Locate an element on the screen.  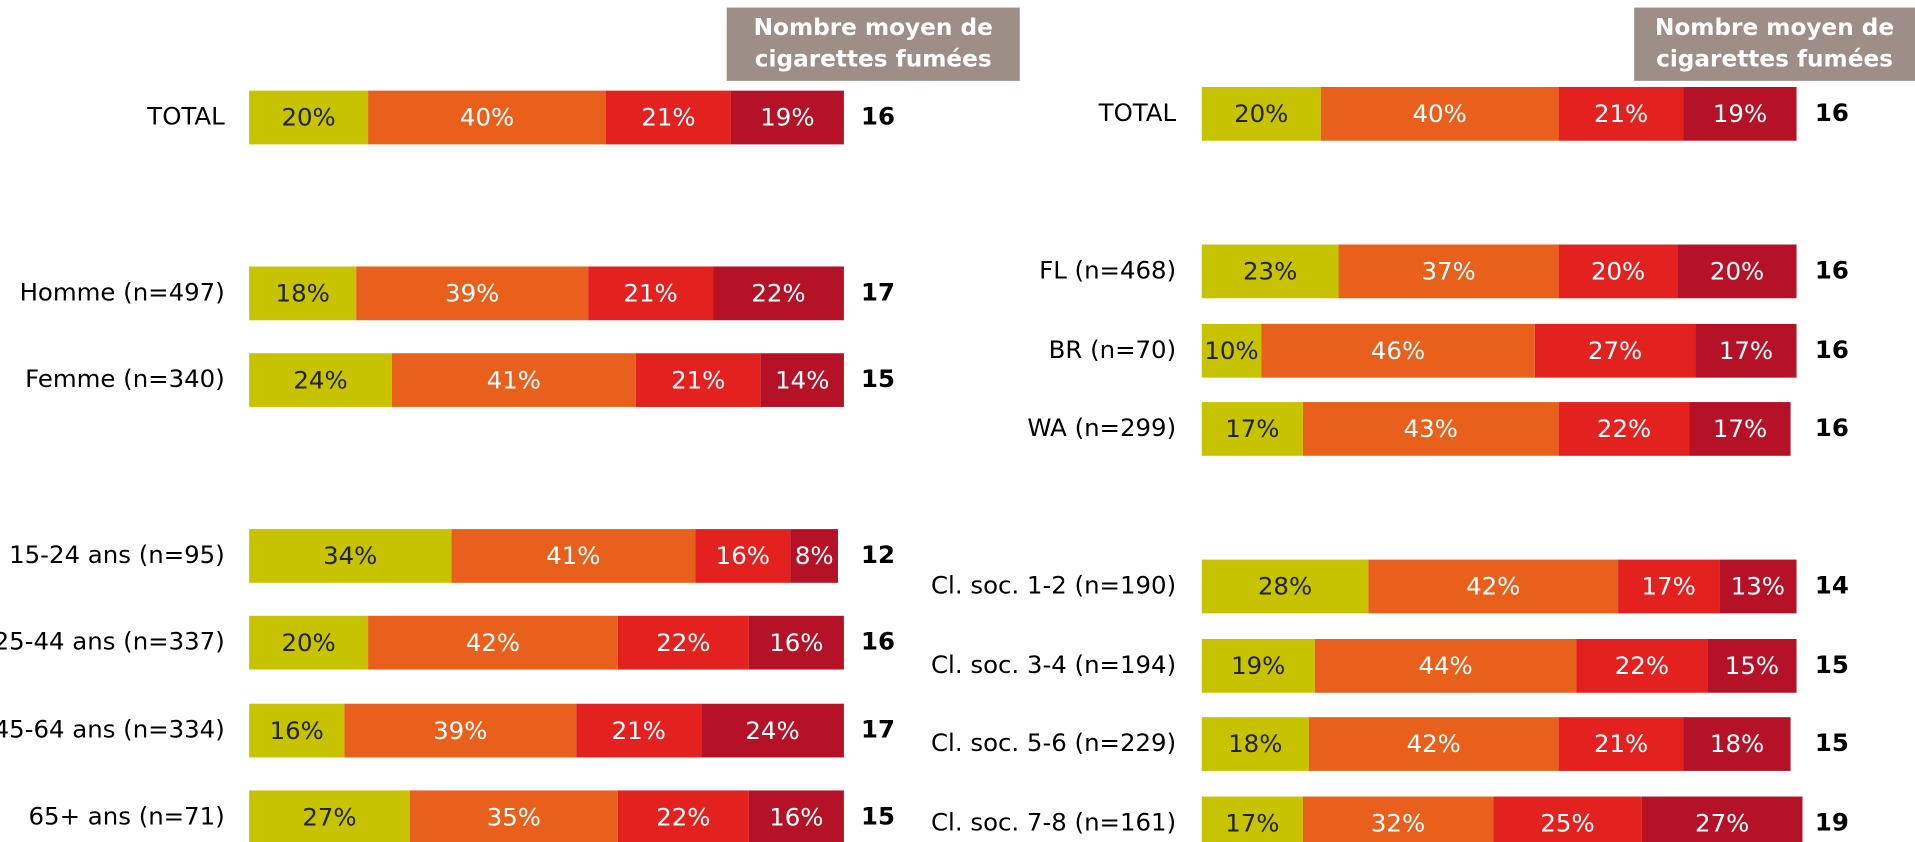
category-label: Homme (n=497) is located at coordinates (122, 291).